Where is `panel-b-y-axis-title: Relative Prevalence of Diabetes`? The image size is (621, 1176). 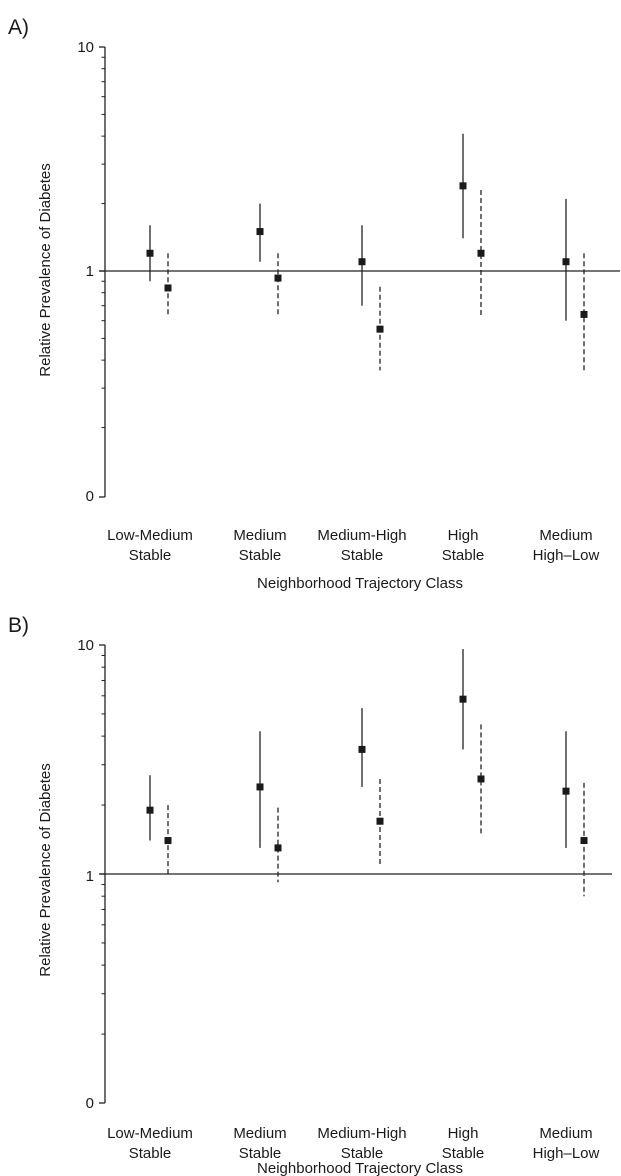
panel-b-y-axis-title: Relative Prevalence of Diabetes is located at coordinates (45, 869).